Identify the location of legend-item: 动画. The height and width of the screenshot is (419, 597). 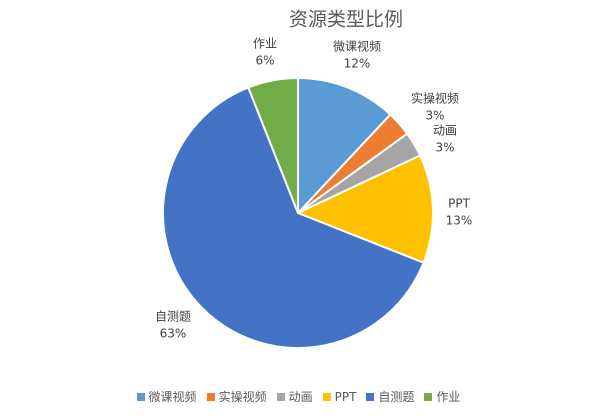
(294, 396).